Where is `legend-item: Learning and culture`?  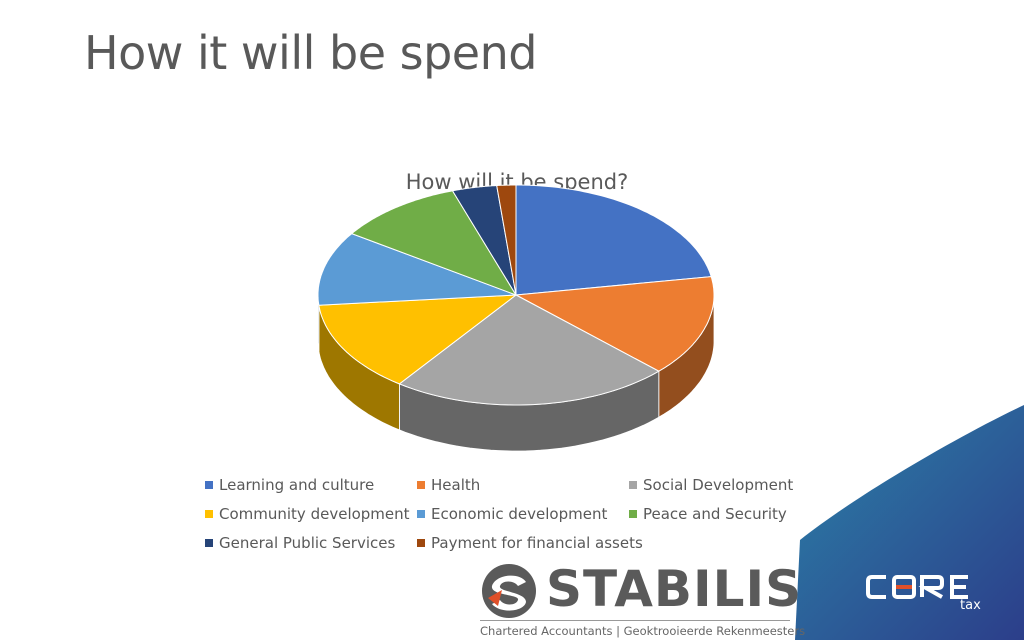
legend-item: Learning and culture is located at coordinates (311, 485).